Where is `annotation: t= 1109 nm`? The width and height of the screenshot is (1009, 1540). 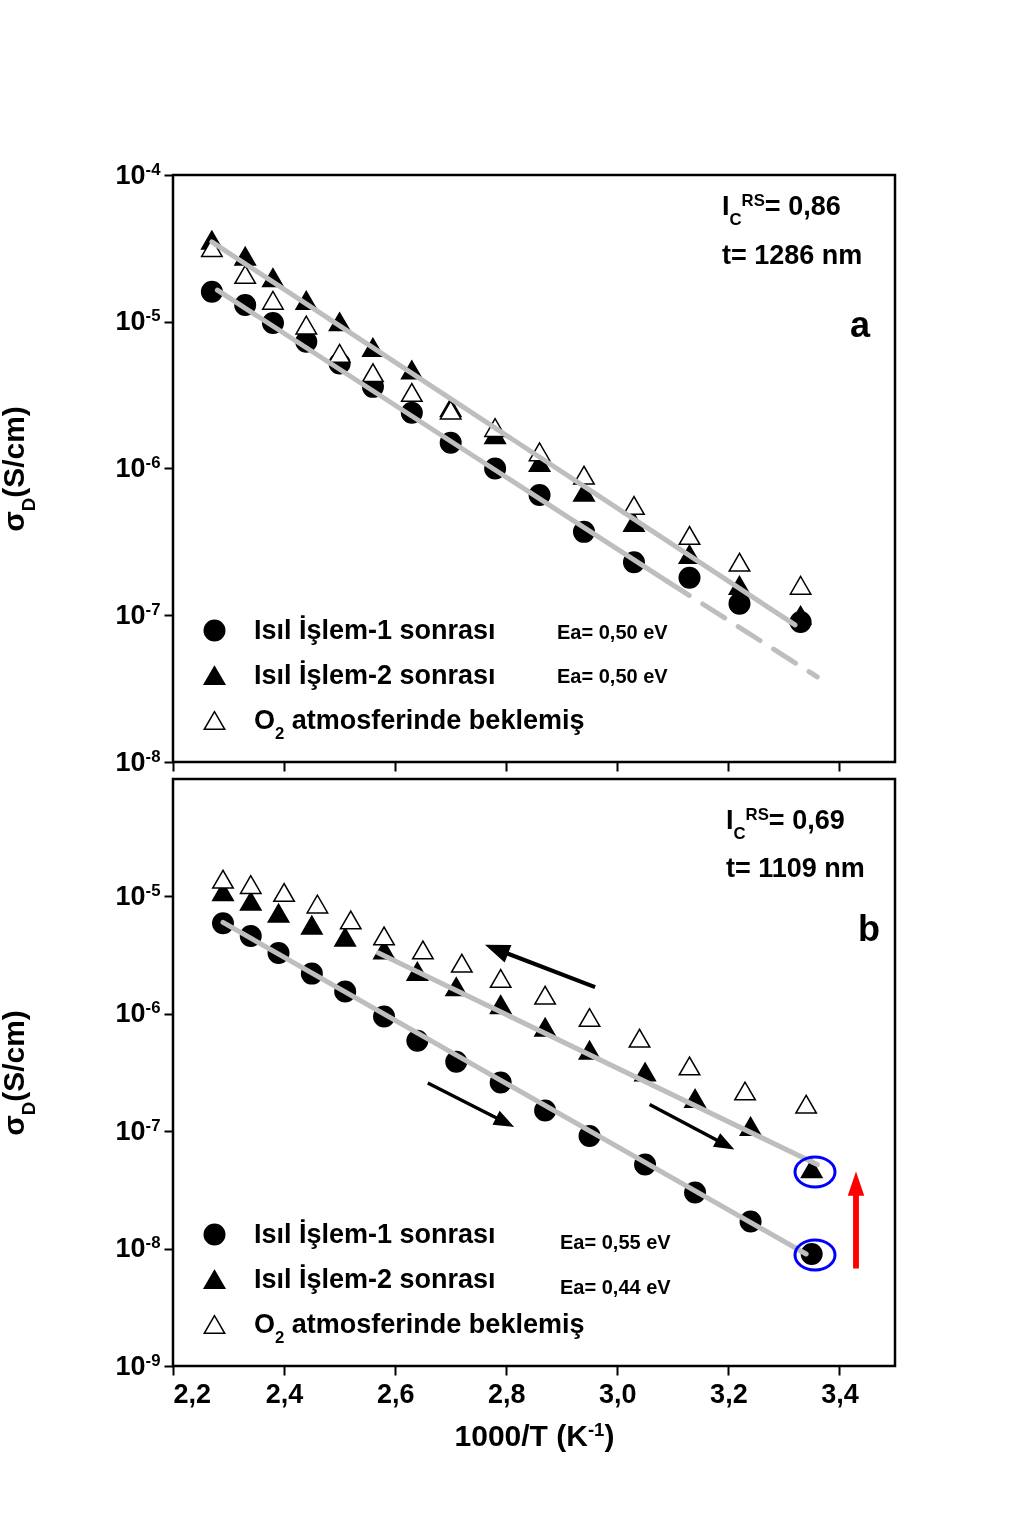
annotation: t= 1109 nm is located at coordinates (795, 868).